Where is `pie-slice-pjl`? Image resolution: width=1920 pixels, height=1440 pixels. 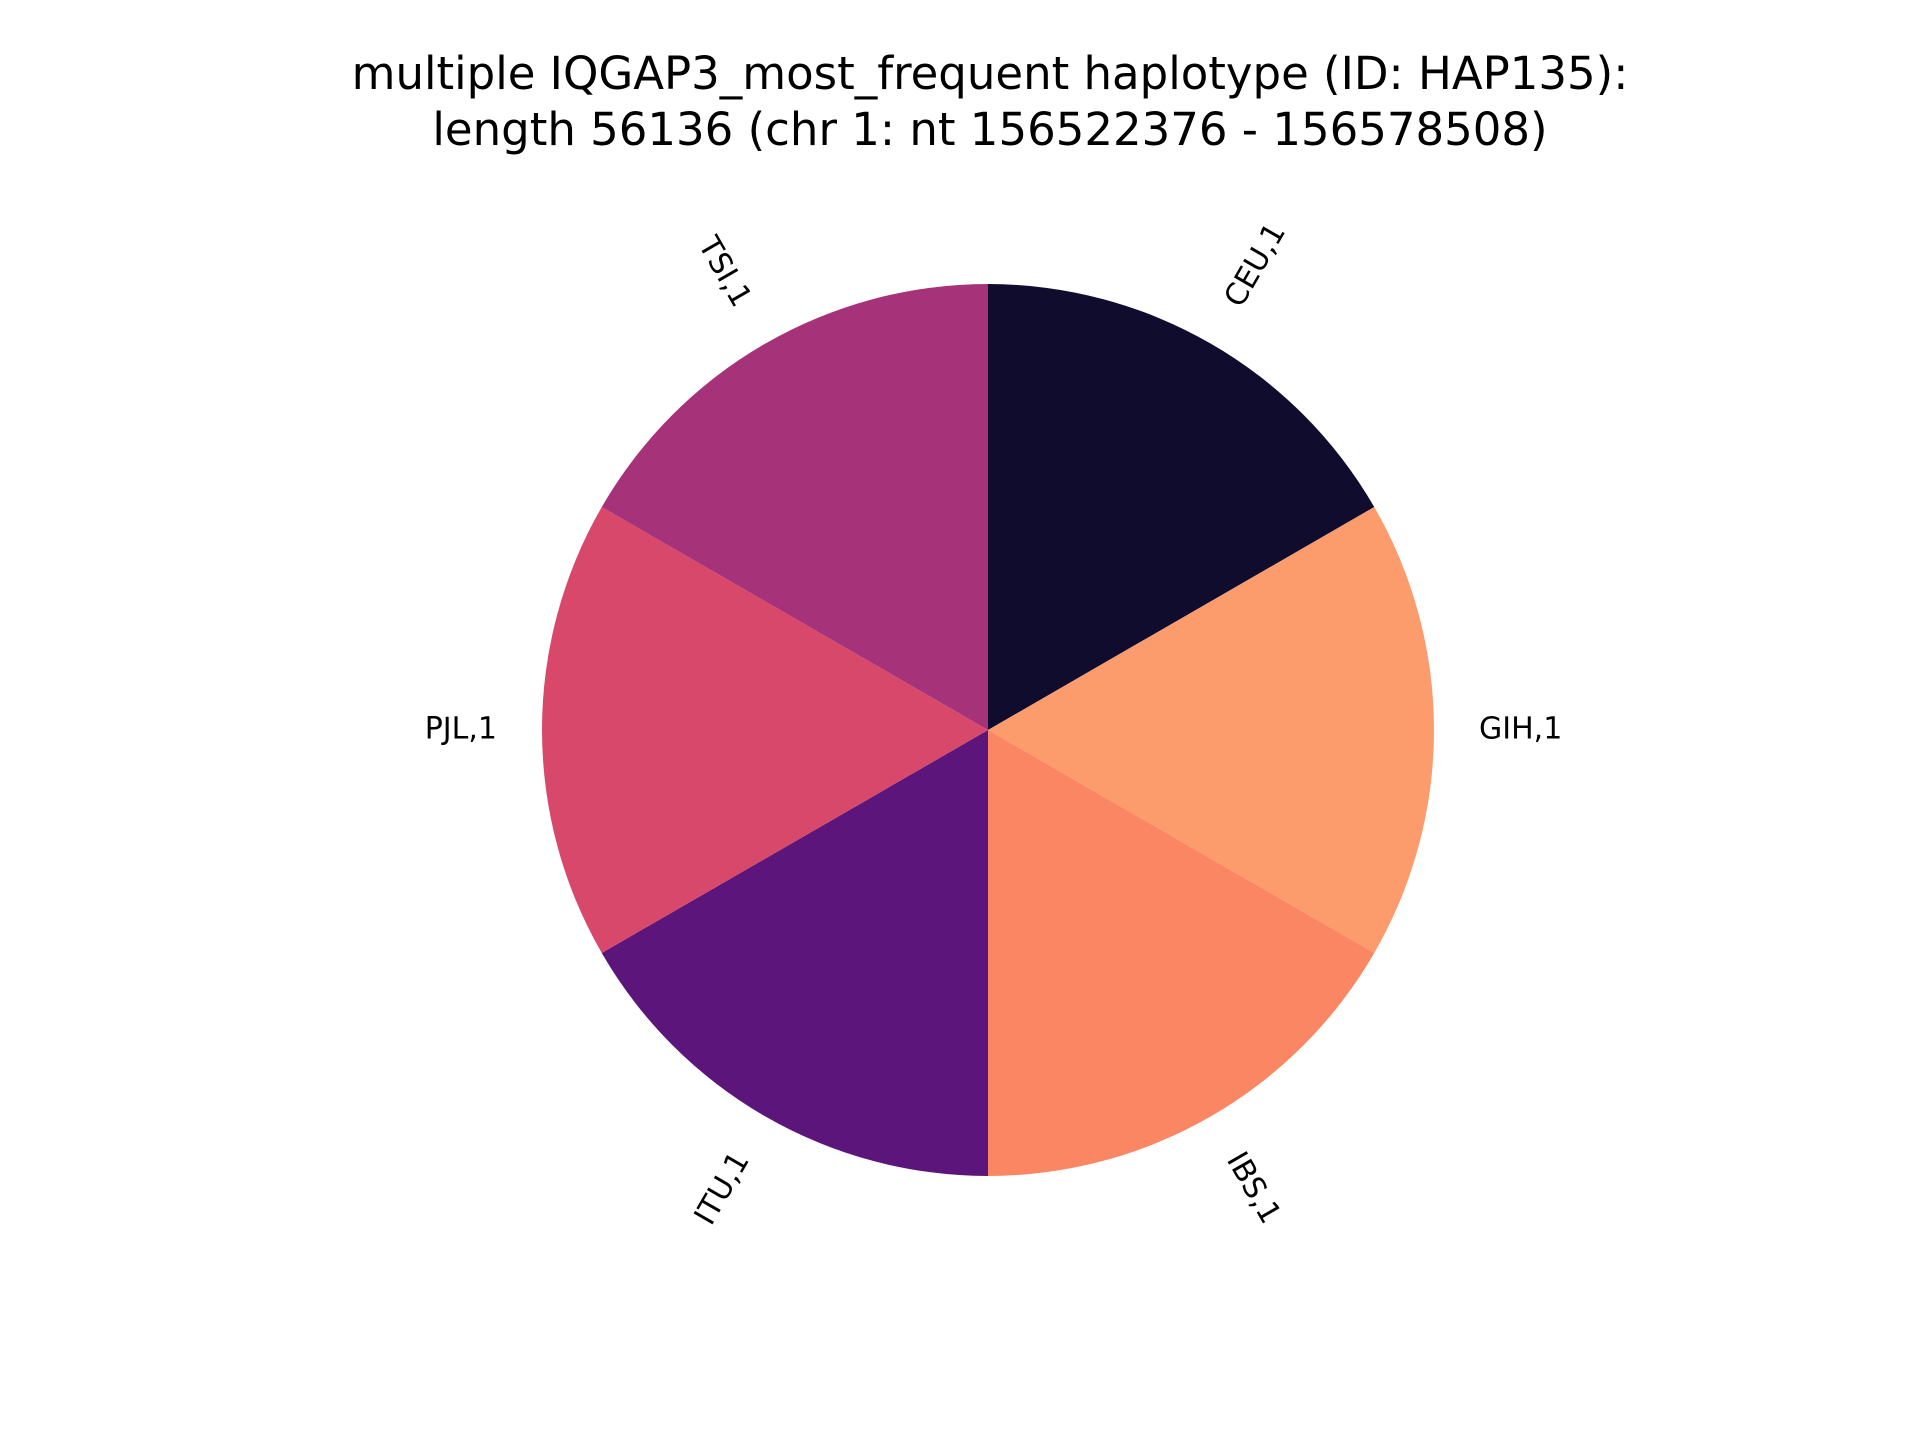 pie-slice-pjl is located at coordinates (764, 730).